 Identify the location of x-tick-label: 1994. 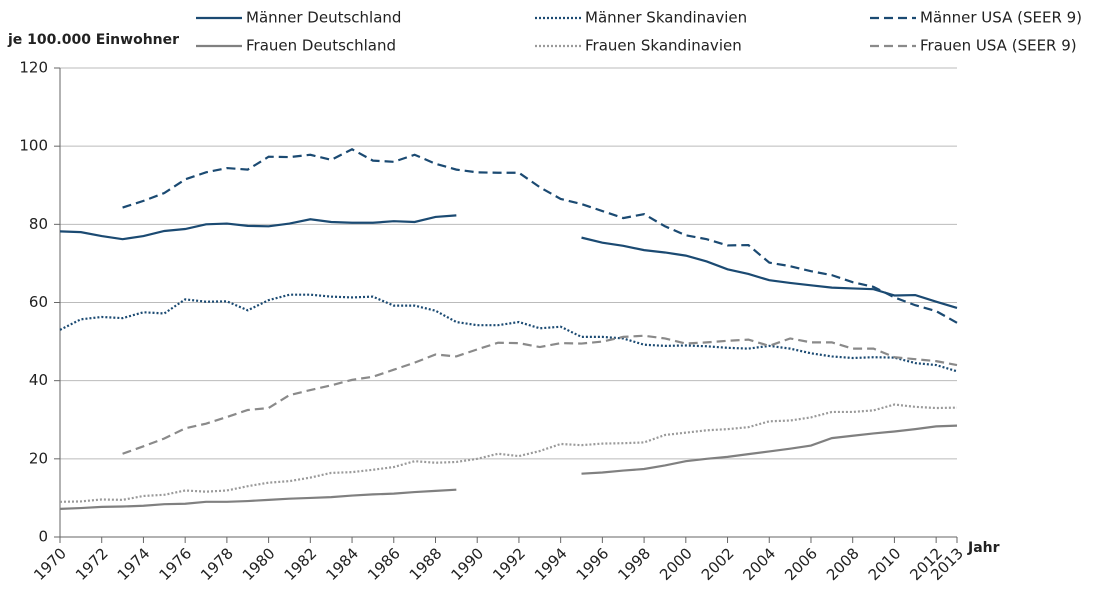
(551, 564).